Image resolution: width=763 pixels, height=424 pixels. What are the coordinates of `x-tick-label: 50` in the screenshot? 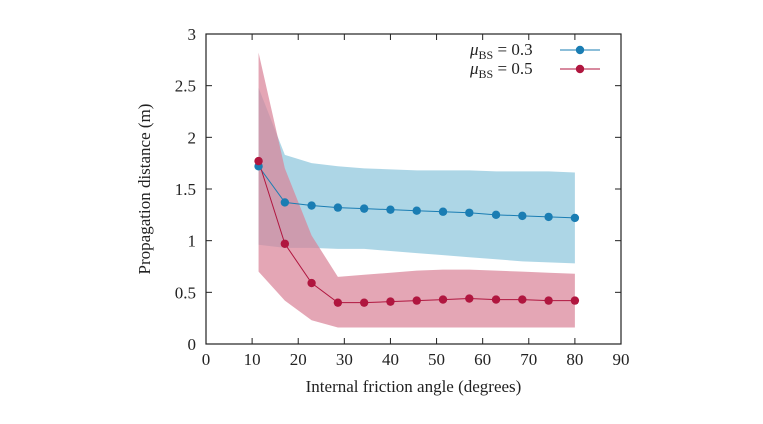 It's located at (436, 359).